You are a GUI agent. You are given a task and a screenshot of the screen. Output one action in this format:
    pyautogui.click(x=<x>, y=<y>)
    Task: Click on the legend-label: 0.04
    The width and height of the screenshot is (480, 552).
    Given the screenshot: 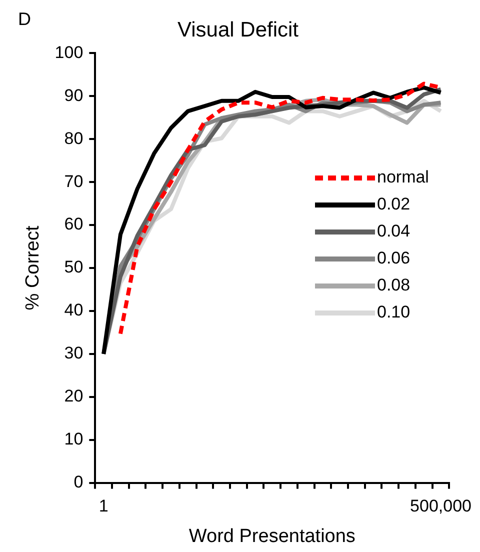 What is the action you would take?
    pyautogui.click(x=393, y=231)
    